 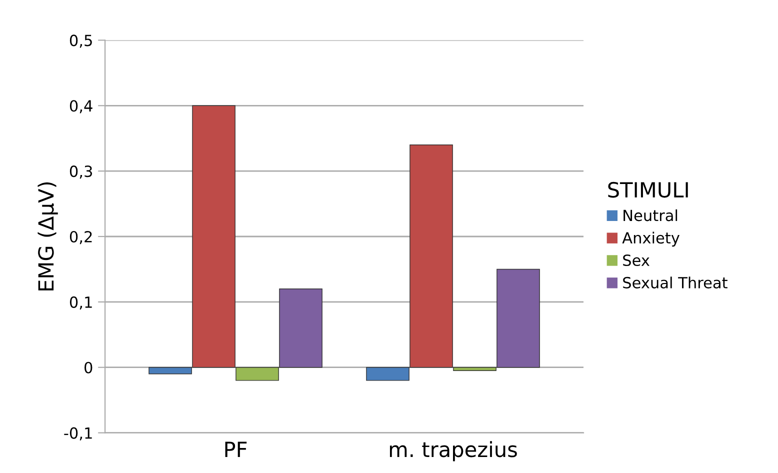 I want to click on y-tick-label: 0,1, so click(x=81, y=303).